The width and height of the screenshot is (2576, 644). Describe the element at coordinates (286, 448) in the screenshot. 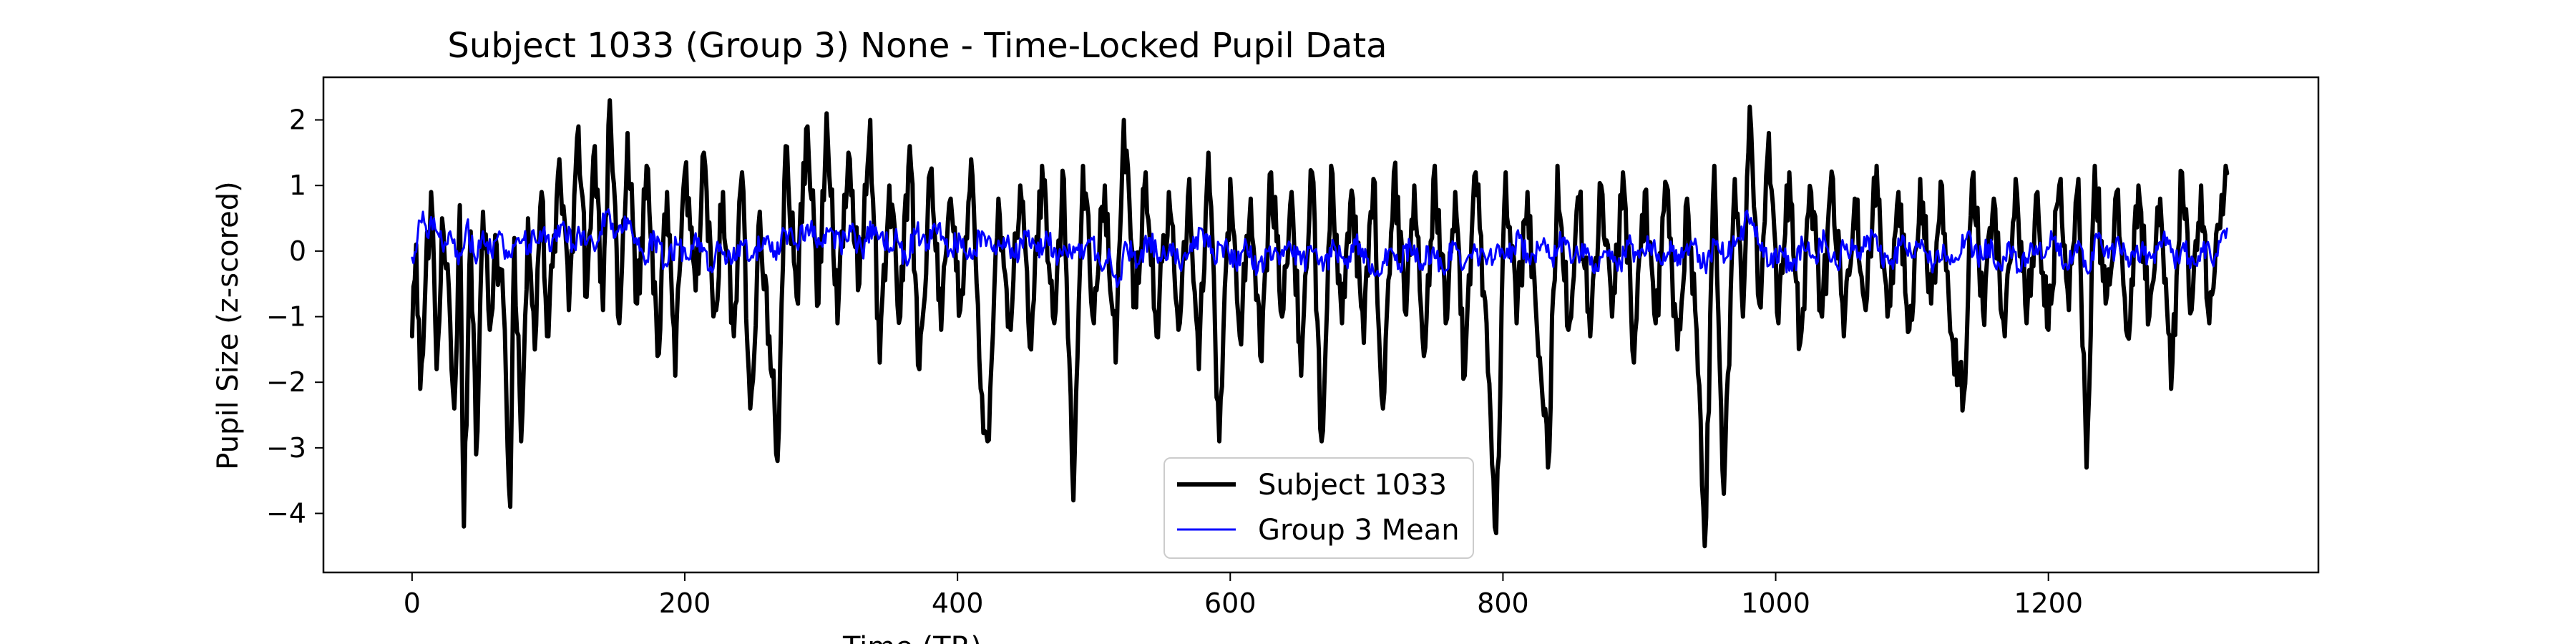

I see `y-tick-label--3: −3` at that location.